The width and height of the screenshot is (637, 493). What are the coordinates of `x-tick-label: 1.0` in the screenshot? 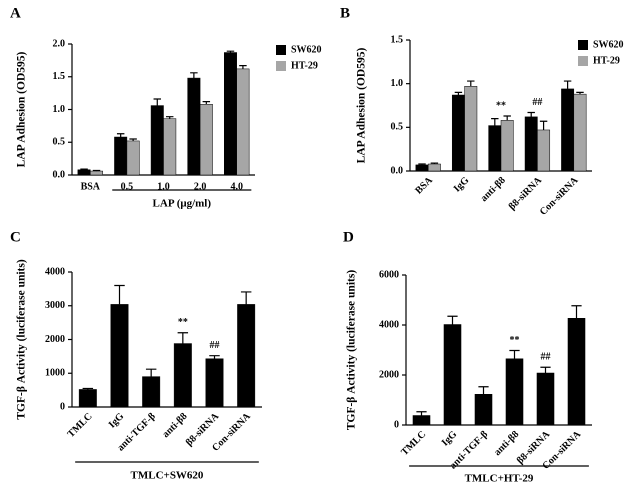 It's located at (163, 186).